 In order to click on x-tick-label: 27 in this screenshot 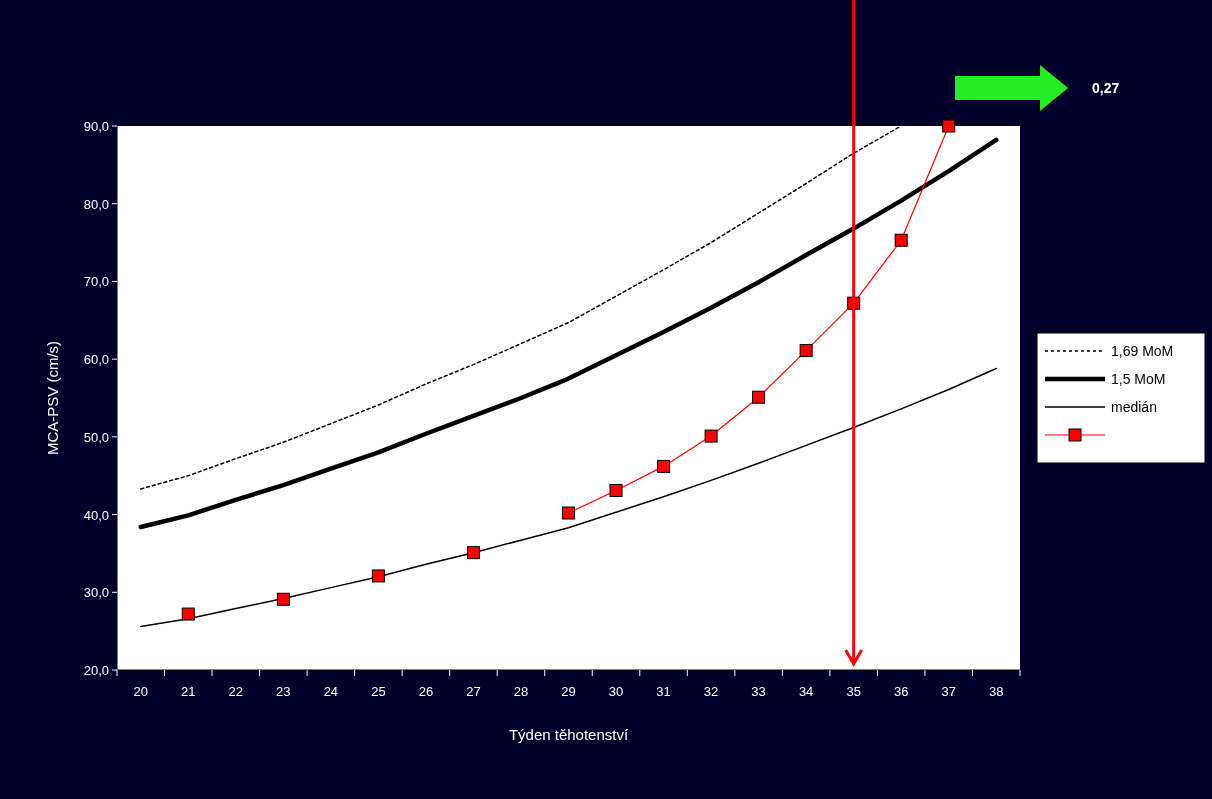, I will do `click(473, 691)`.